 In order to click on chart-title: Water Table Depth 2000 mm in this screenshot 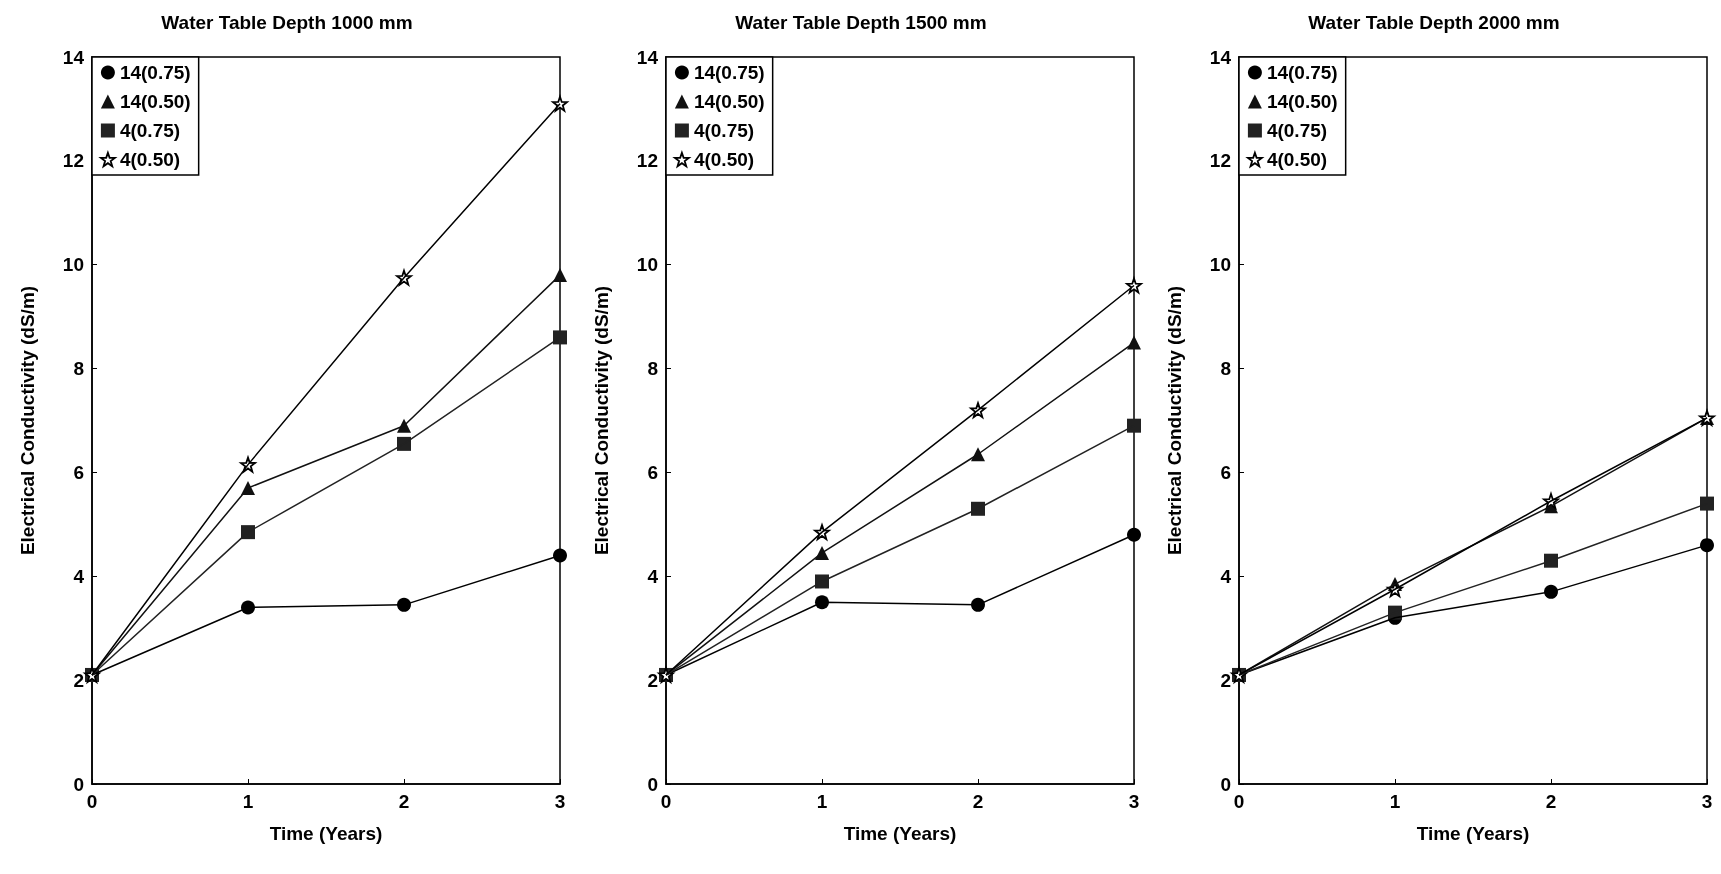, I will do `click(1434, 22)`.